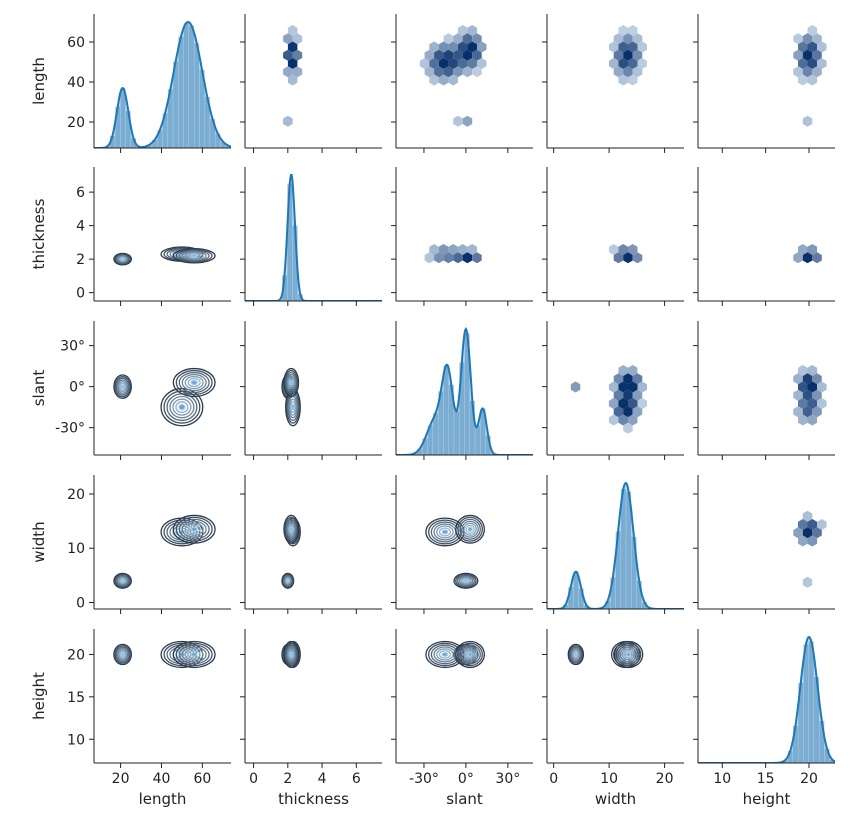 This screenshot has height=838, width=850. What do you see at coordinates (462, 83) in the screenshot?
I see `panel-length-vs-slant` at bounding box center [462, 83].